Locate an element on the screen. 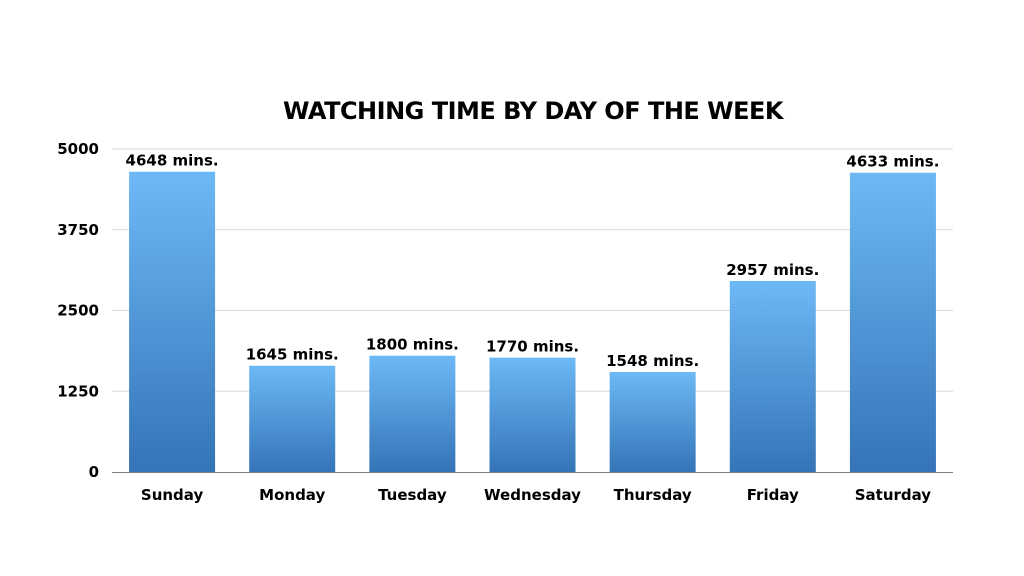 This screenshot has height=576, width=1024. bar-tuesday is located at coordinates (412, 413).